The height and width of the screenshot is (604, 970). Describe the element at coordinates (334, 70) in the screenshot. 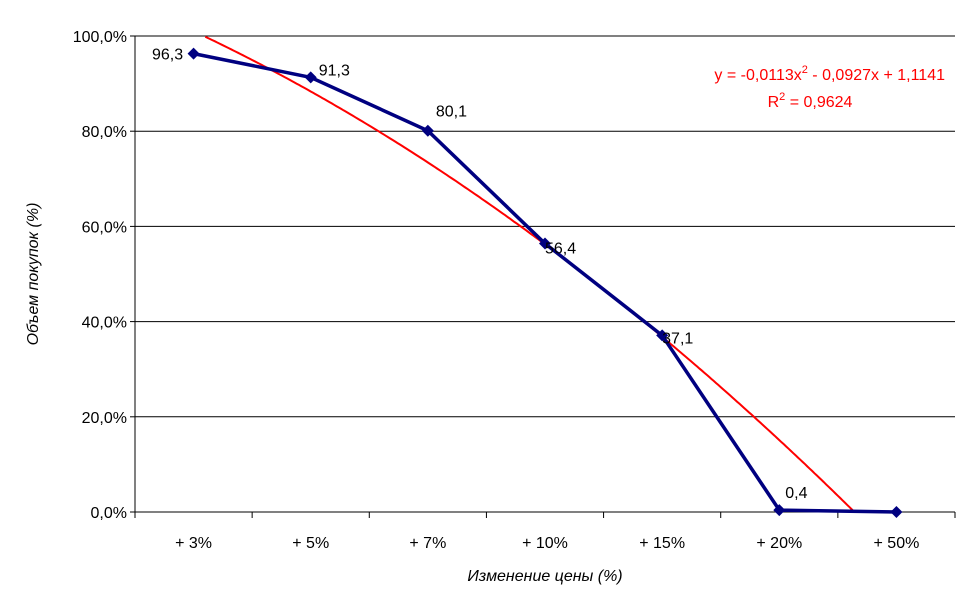

I see `data-label: 91,3` at that location.